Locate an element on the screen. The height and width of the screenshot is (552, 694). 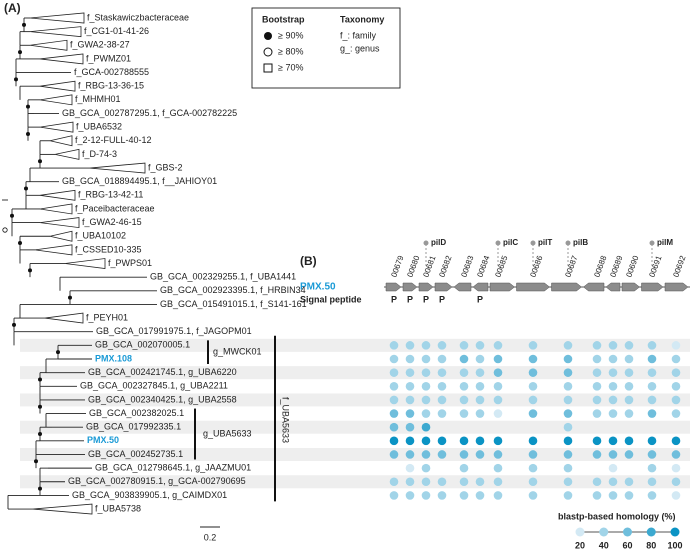
pil-label: pilM is located at coordinates (665, 242).